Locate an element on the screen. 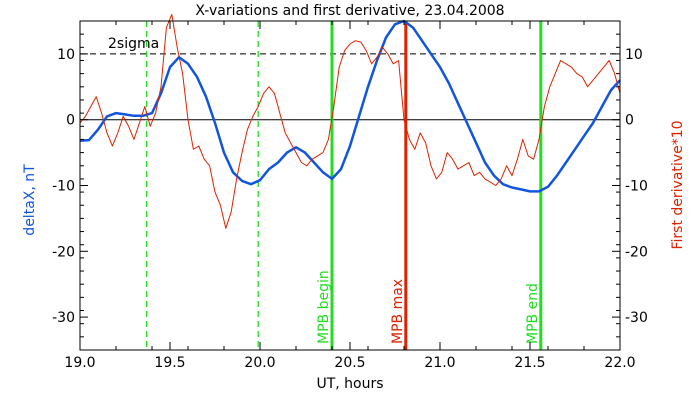  y-tick-label-left: -10 is located at coordinates (63, 187).